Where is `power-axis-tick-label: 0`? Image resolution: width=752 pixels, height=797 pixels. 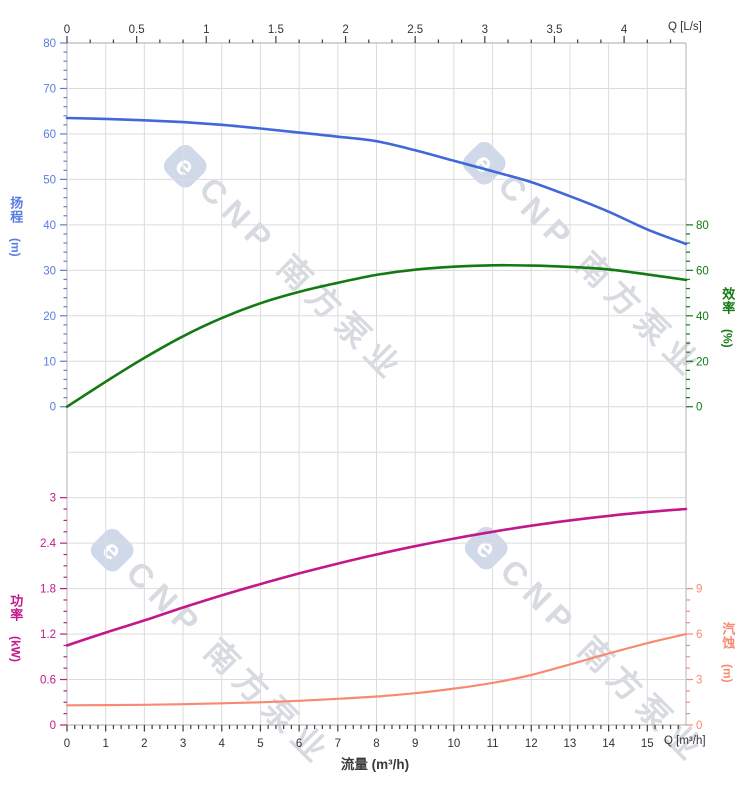 power-axis-tick-label: 0 is located at coordinates (53, 726).